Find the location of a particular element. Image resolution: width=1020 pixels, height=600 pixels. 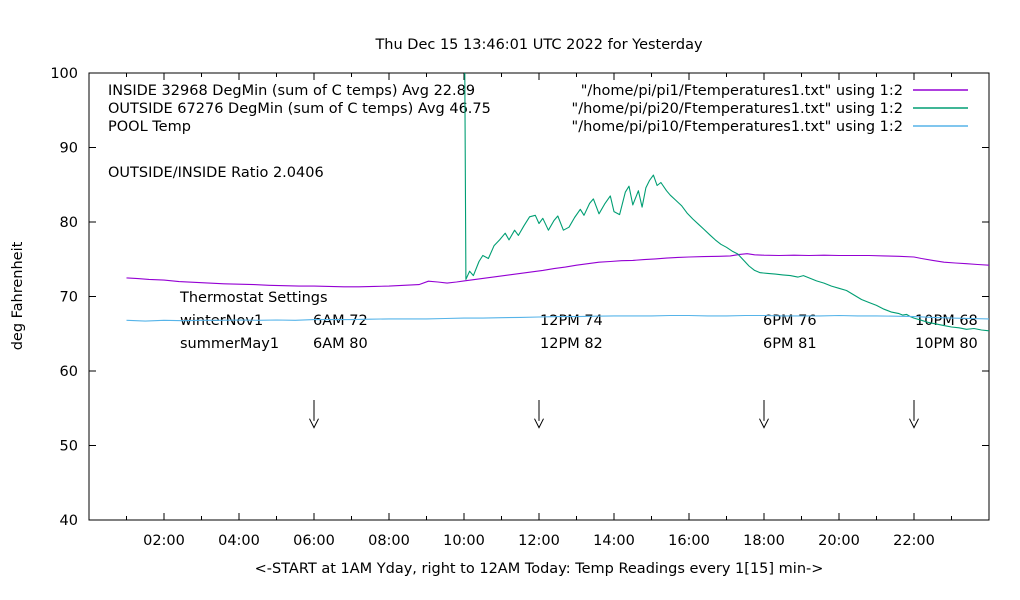

thermostat-winter-6pm: 6PM 76 is located at coordinates (790, 321).